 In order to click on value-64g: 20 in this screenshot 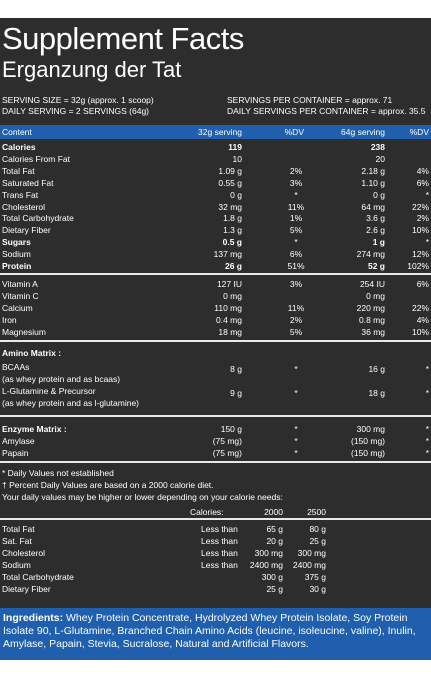, I will do `click(380, 158)`.